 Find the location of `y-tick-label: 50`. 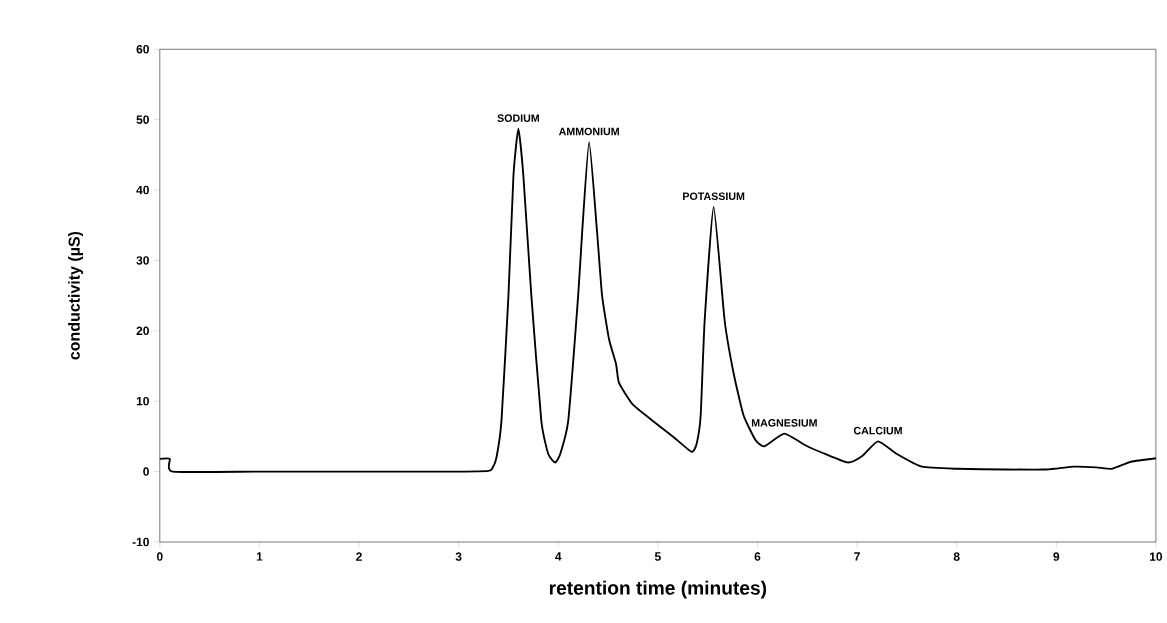

y-tick-label: 50 is located at coordinates (142, 119).